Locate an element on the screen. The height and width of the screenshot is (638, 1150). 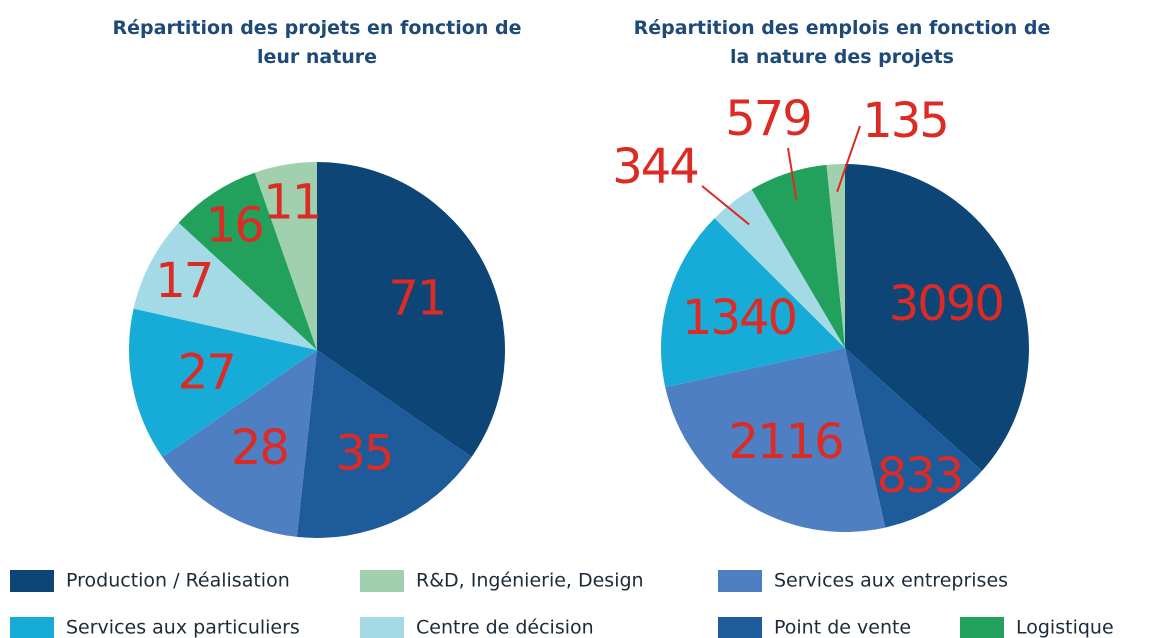
data-label: 35 is located at coordinates (363, 454).